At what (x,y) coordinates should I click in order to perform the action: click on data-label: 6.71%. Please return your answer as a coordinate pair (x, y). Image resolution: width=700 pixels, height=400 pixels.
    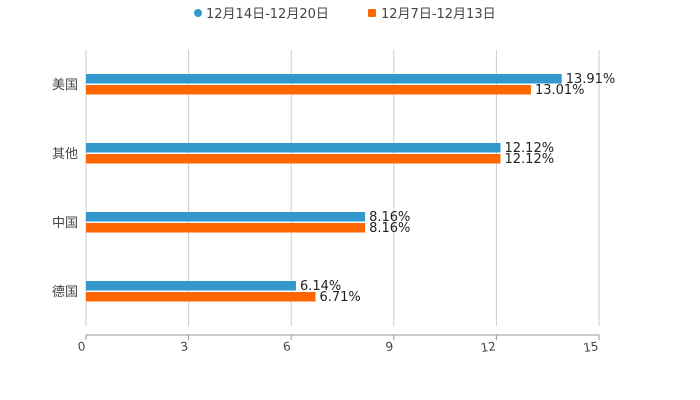
    Looking at the image, I should click on (339, 297).